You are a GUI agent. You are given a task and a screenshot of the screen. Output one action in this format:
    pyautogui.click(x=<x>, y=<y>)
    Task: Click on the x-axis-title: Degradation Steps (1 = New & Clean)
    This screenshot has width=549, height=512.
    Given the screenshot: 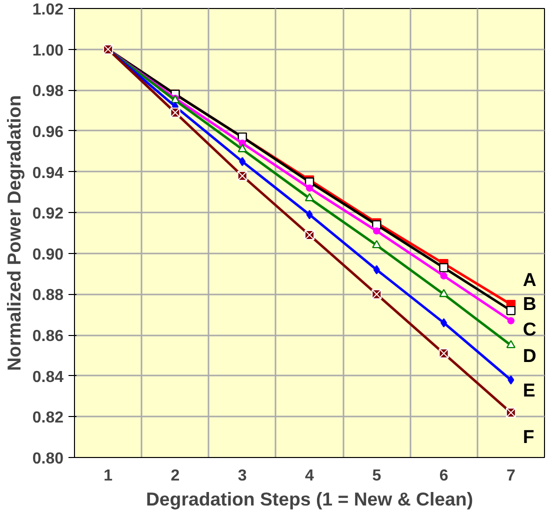 What is the action you would take?
    pyautogui.click(x=310, y=499)
    